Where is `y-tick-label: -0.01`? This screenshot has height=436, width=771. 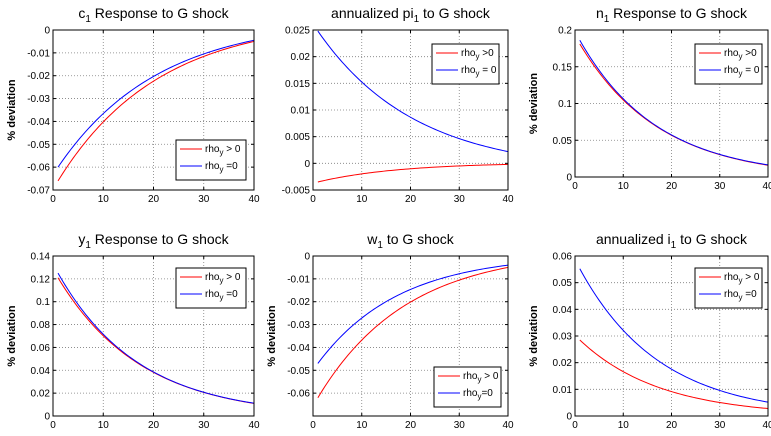 y-tick-label: -0.01 is located at coordinates (38, 53).